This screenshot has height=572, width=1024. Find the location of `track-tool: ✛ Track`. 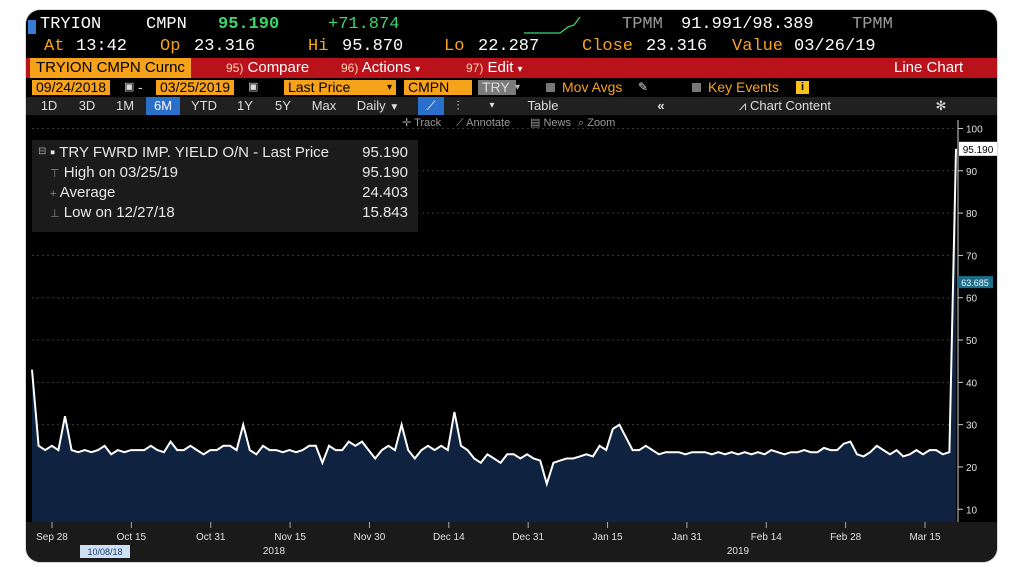

track-tool: ✛ Track is located at coordinates (422, 123).